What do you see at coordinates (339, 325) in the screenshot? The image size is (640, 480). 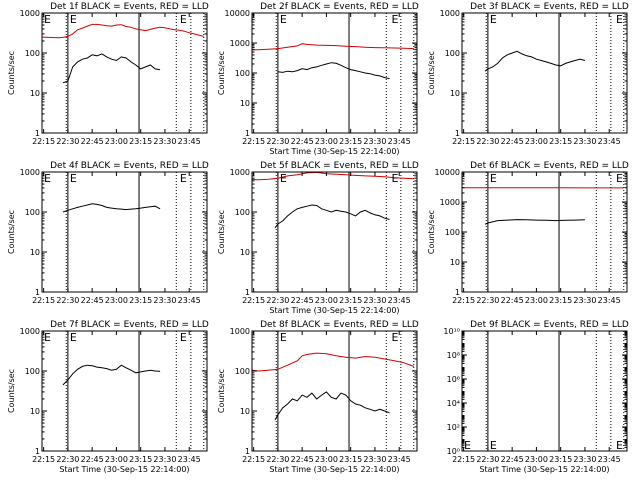 I see `chart-title: Det 8f BLACK = Events, RED = LLD` at bounding box center [339, 325].